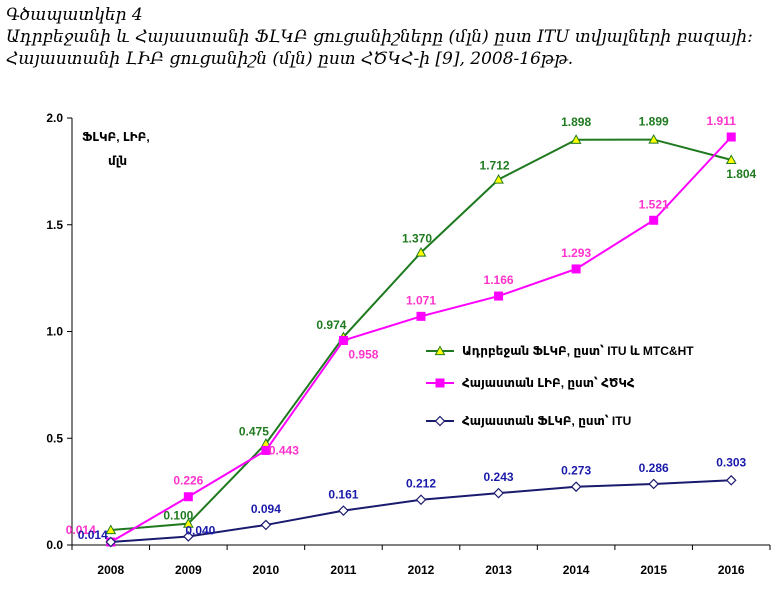 The height and width of the screenshot is (594, 782). I want to click on x-tick-label: 2011, so click(343, 570).